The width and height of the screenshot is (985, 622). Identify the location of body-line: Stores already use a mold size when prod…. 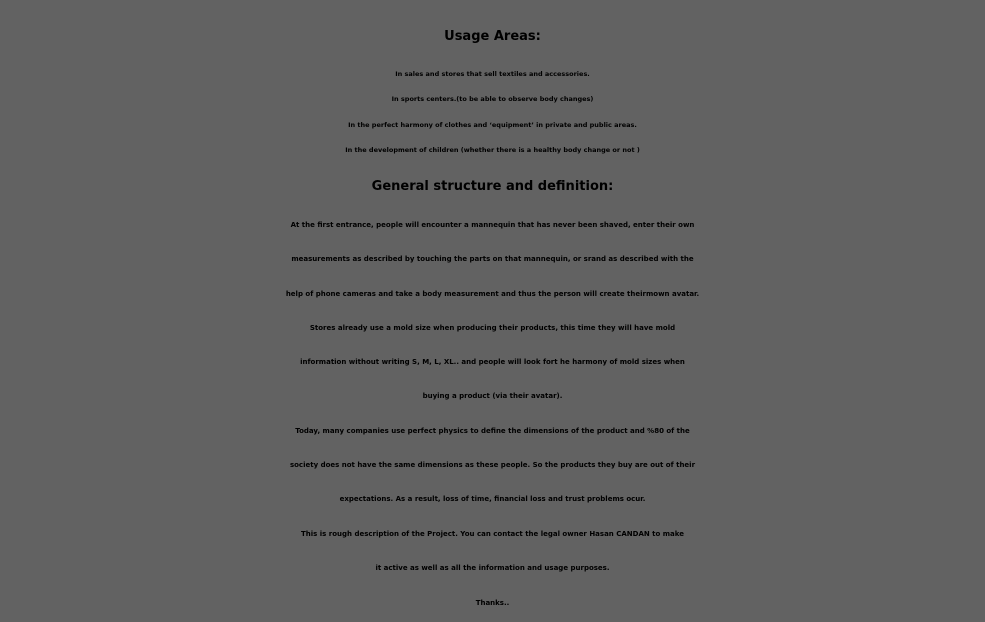
(492, 327).